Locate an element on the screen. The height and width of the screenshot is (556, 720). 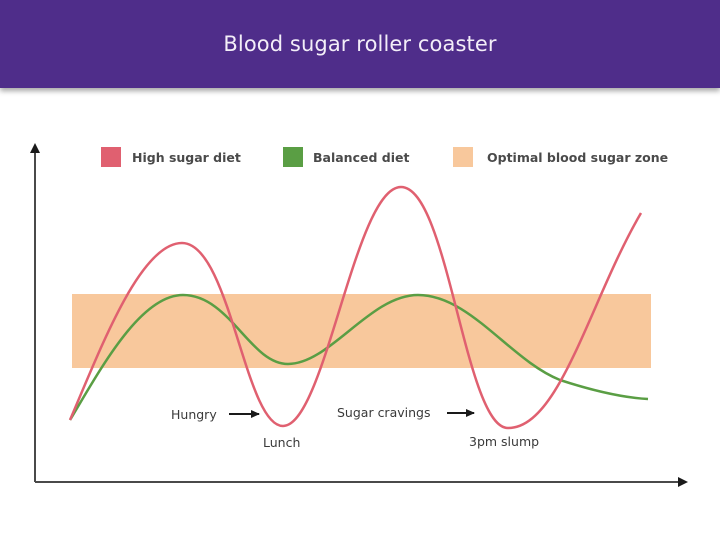
legend-item-optimal-zone: Optimal blood sugar zone is located at coordinates (560, 157).